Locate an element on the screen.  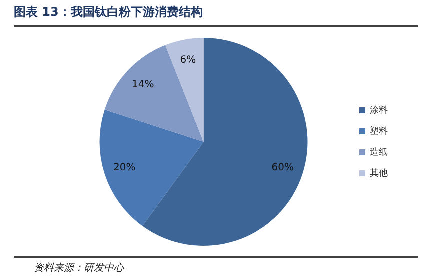
data-label: 20% is located at coordinates (125, 168).